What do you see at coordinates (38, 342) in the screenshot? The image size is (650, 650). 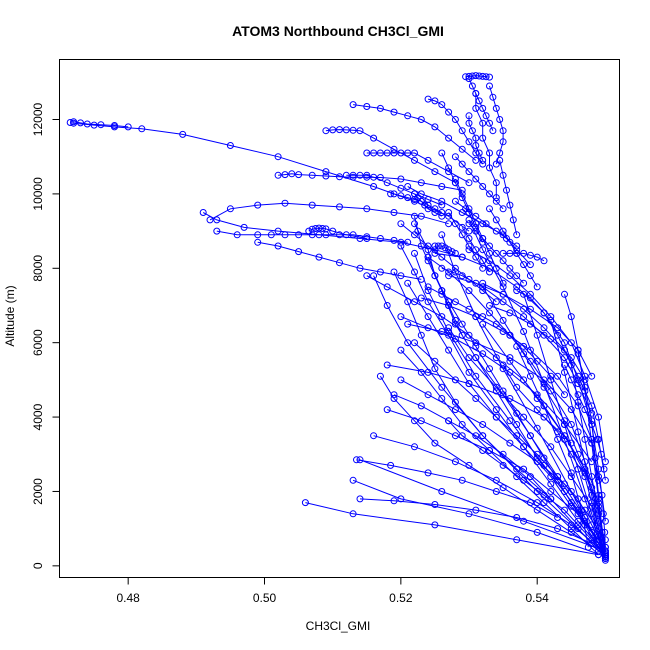 I see `y-tick-label: 6000` at bounding box center [38, 342].